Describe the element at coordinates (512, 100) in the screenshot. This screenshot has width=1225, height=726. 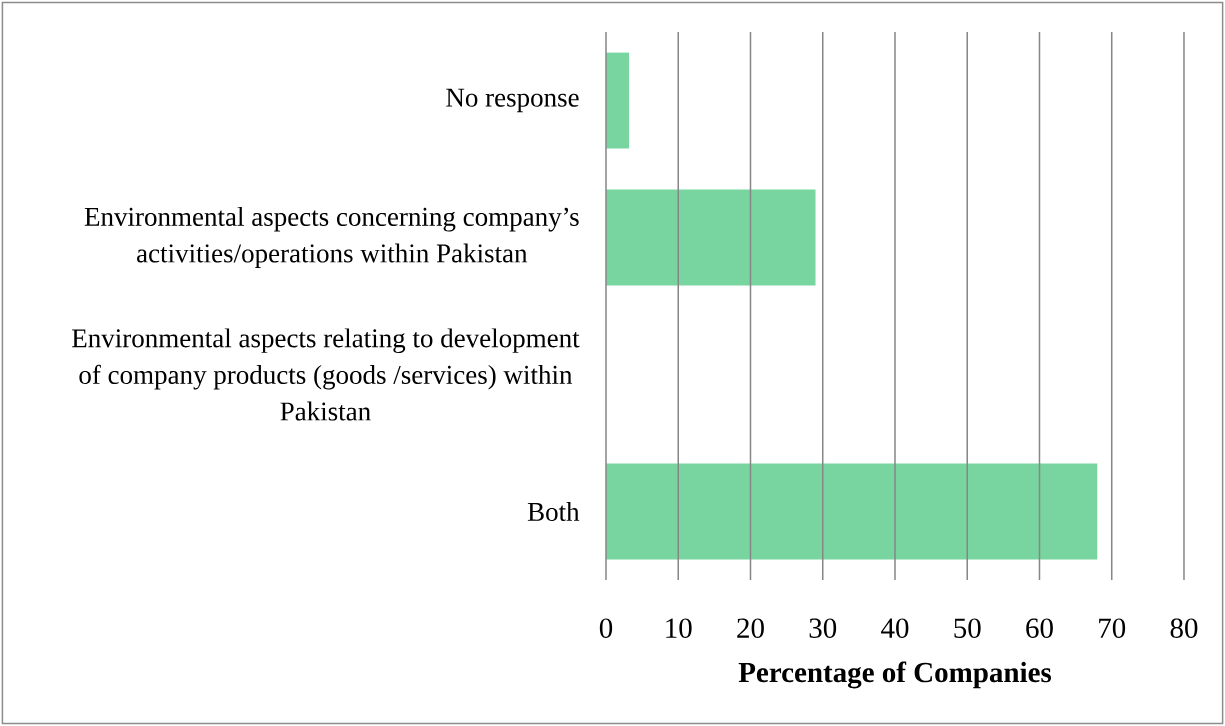
I see `y-tick-label: No response` at that location.